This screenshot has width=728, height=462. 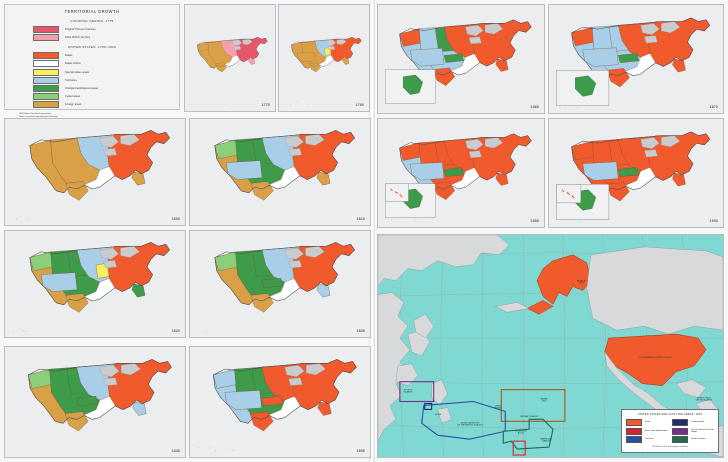 What do you see at coordinates (206, 103) in the screenshot?
I see `map-panel-note-line: Boundaries between Great Britain and` at bounding box center [206, 103].